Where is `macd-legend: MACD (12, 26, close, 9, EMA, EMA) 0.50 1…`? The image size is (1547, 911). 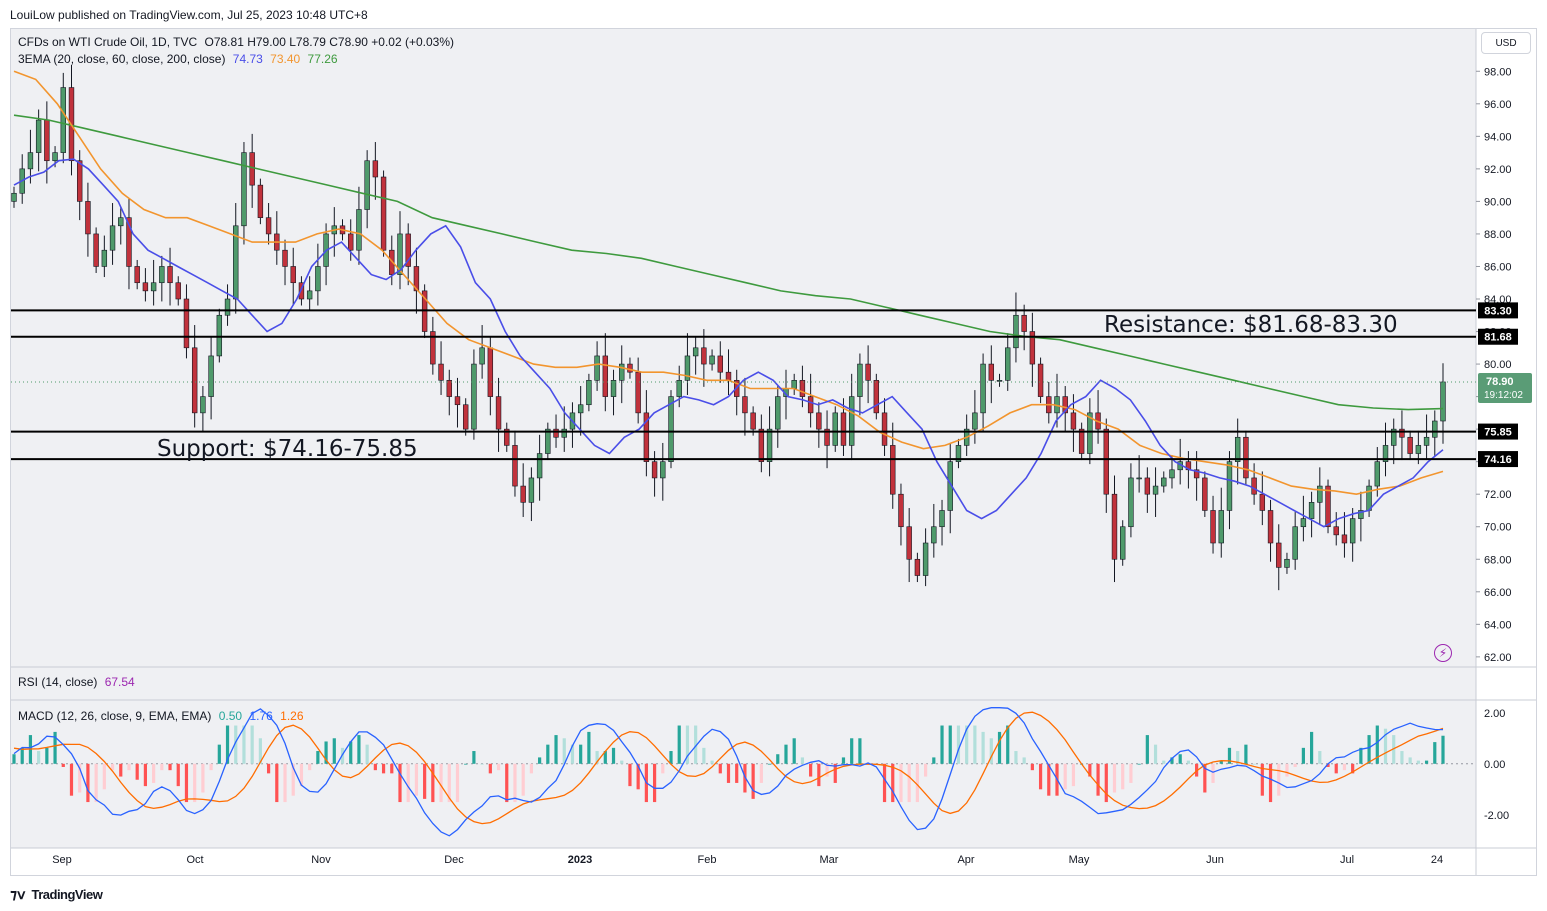 macd-legend: MACD (12, 26, close, 9, EMA, EMA) 0.50 1… is located at coordinates (161, 716).